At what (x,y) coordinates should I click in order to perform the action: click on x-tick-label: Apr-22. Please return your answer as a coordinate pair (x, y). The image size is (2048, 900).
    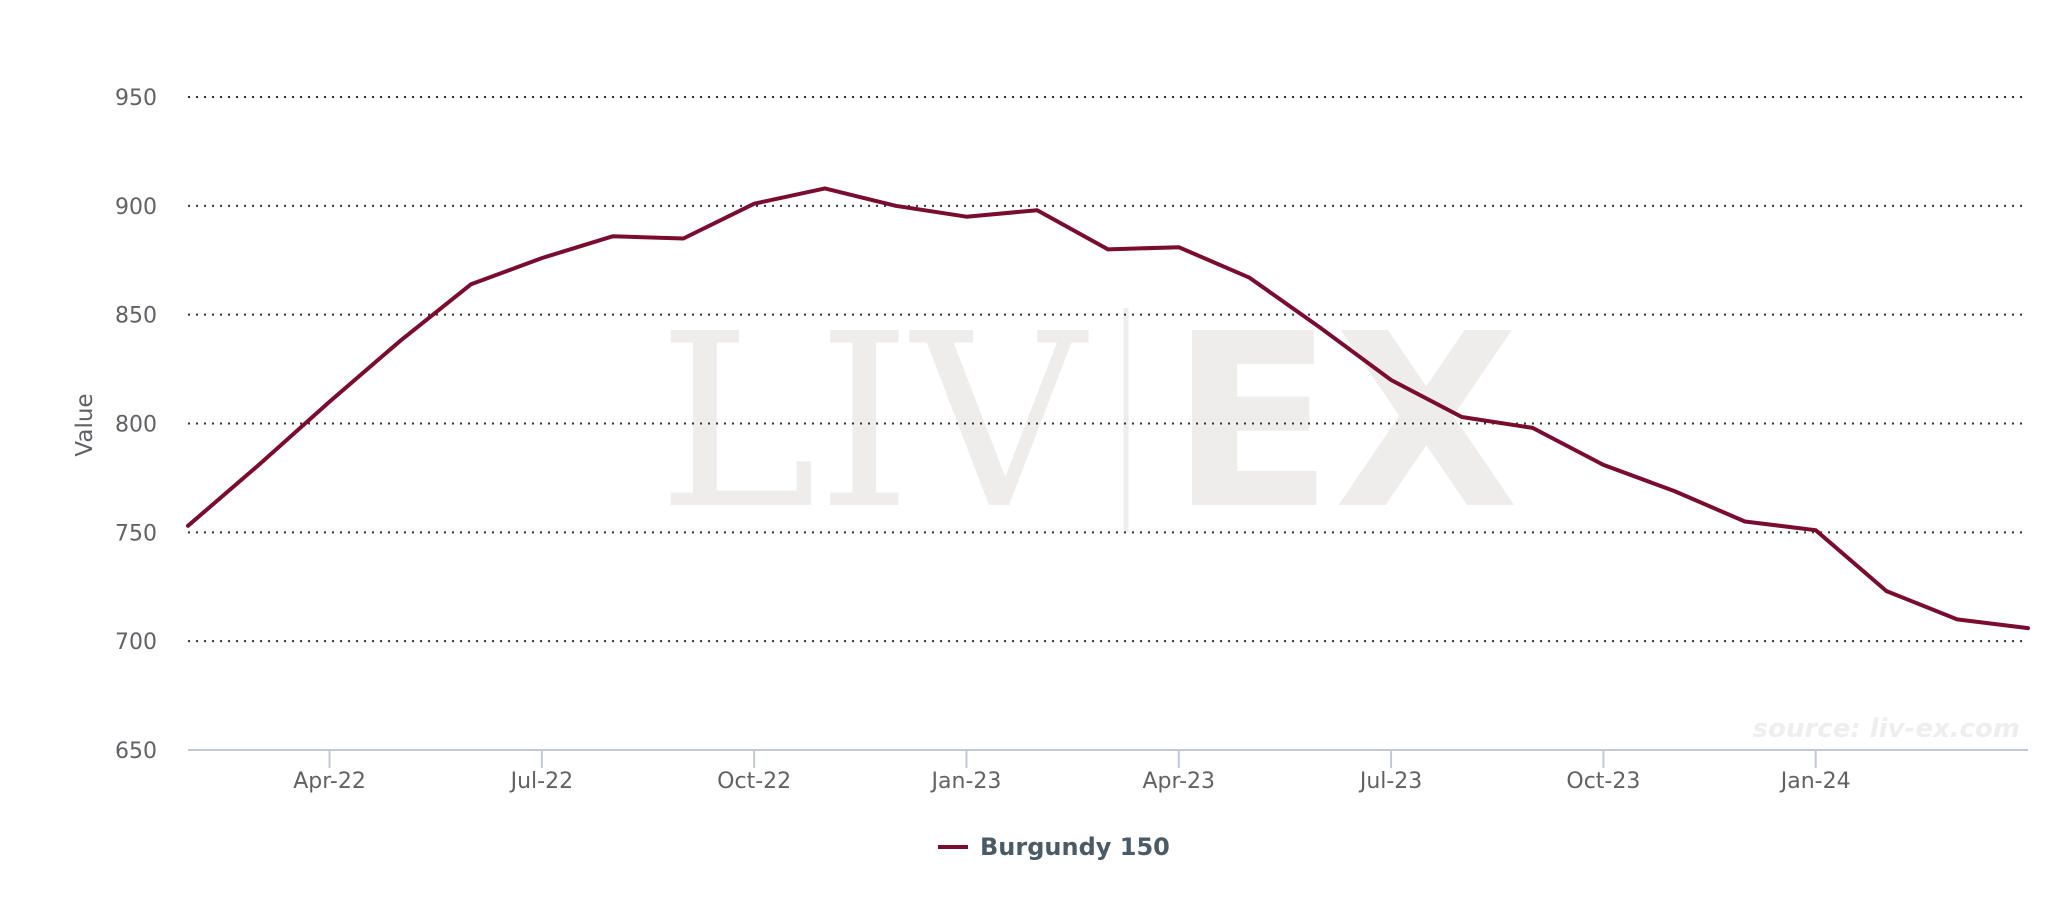
    Looking at the image, I should click on (329, 781).